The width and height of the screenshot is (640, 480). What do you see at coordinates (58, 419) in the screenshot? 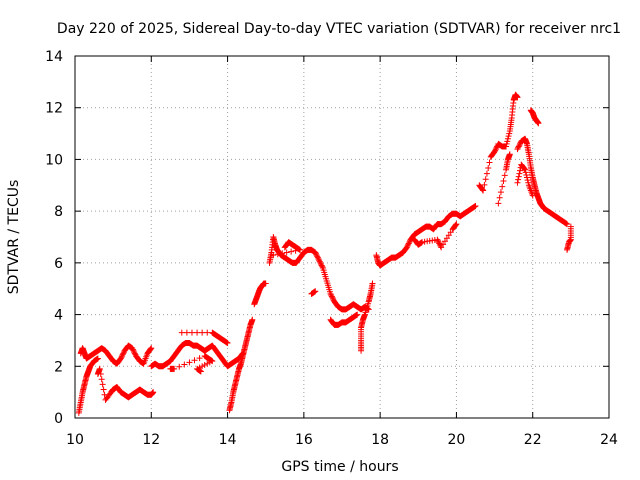
I see `y-tick-label: 0` at bounding box center [58, 419].